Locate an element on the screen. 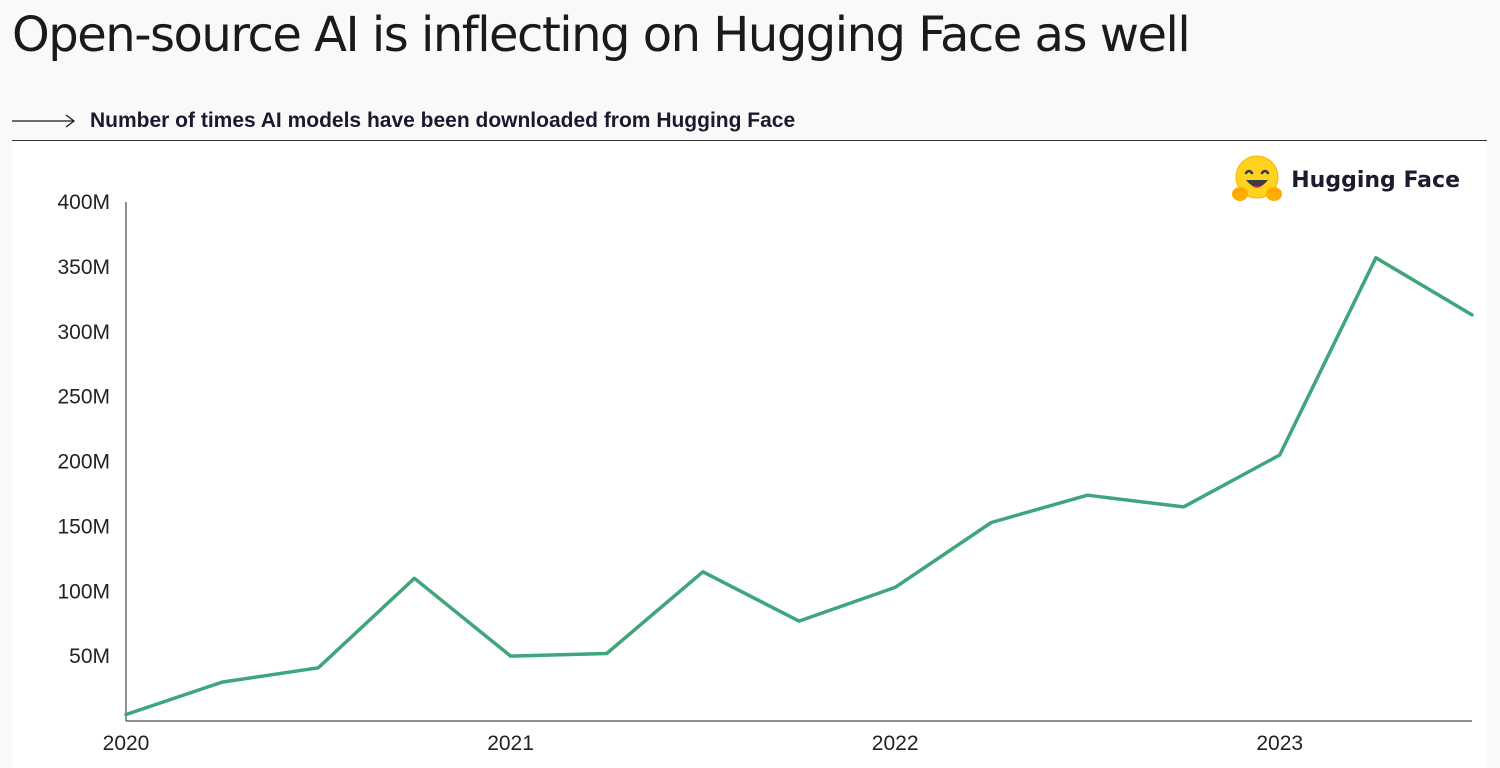 This screenshot has height=768, width=1500. hugging-face-emoji-icon is located at coordinates (1257, 178).